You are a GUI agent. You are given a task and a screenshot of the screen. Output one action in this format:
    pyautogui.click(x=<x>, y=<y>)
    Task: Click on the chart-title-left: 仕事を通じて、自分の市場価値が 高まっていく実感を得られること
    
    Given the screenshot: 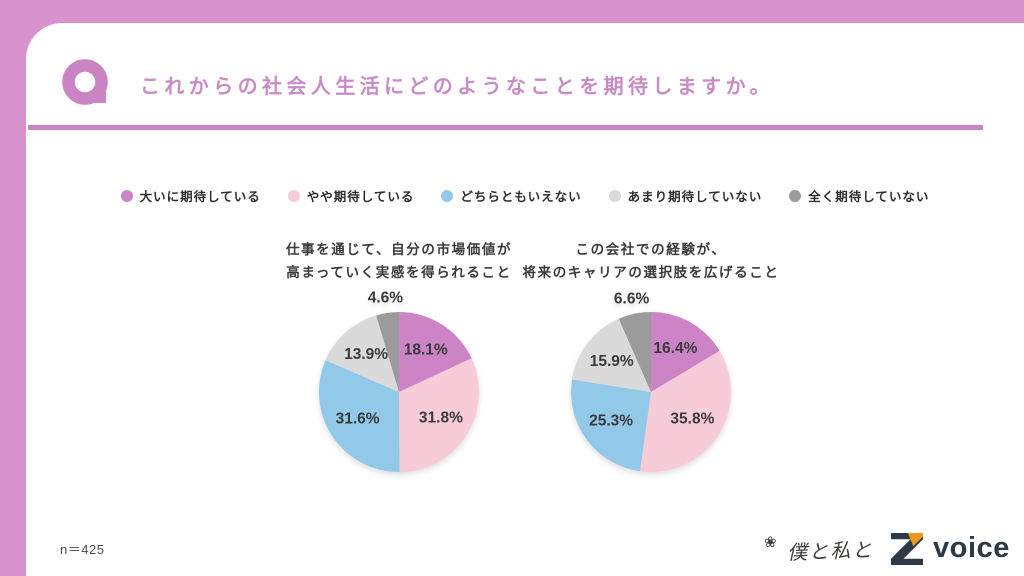 What is the action you would take?
    pyautogui.click(x=399, y=262)
    